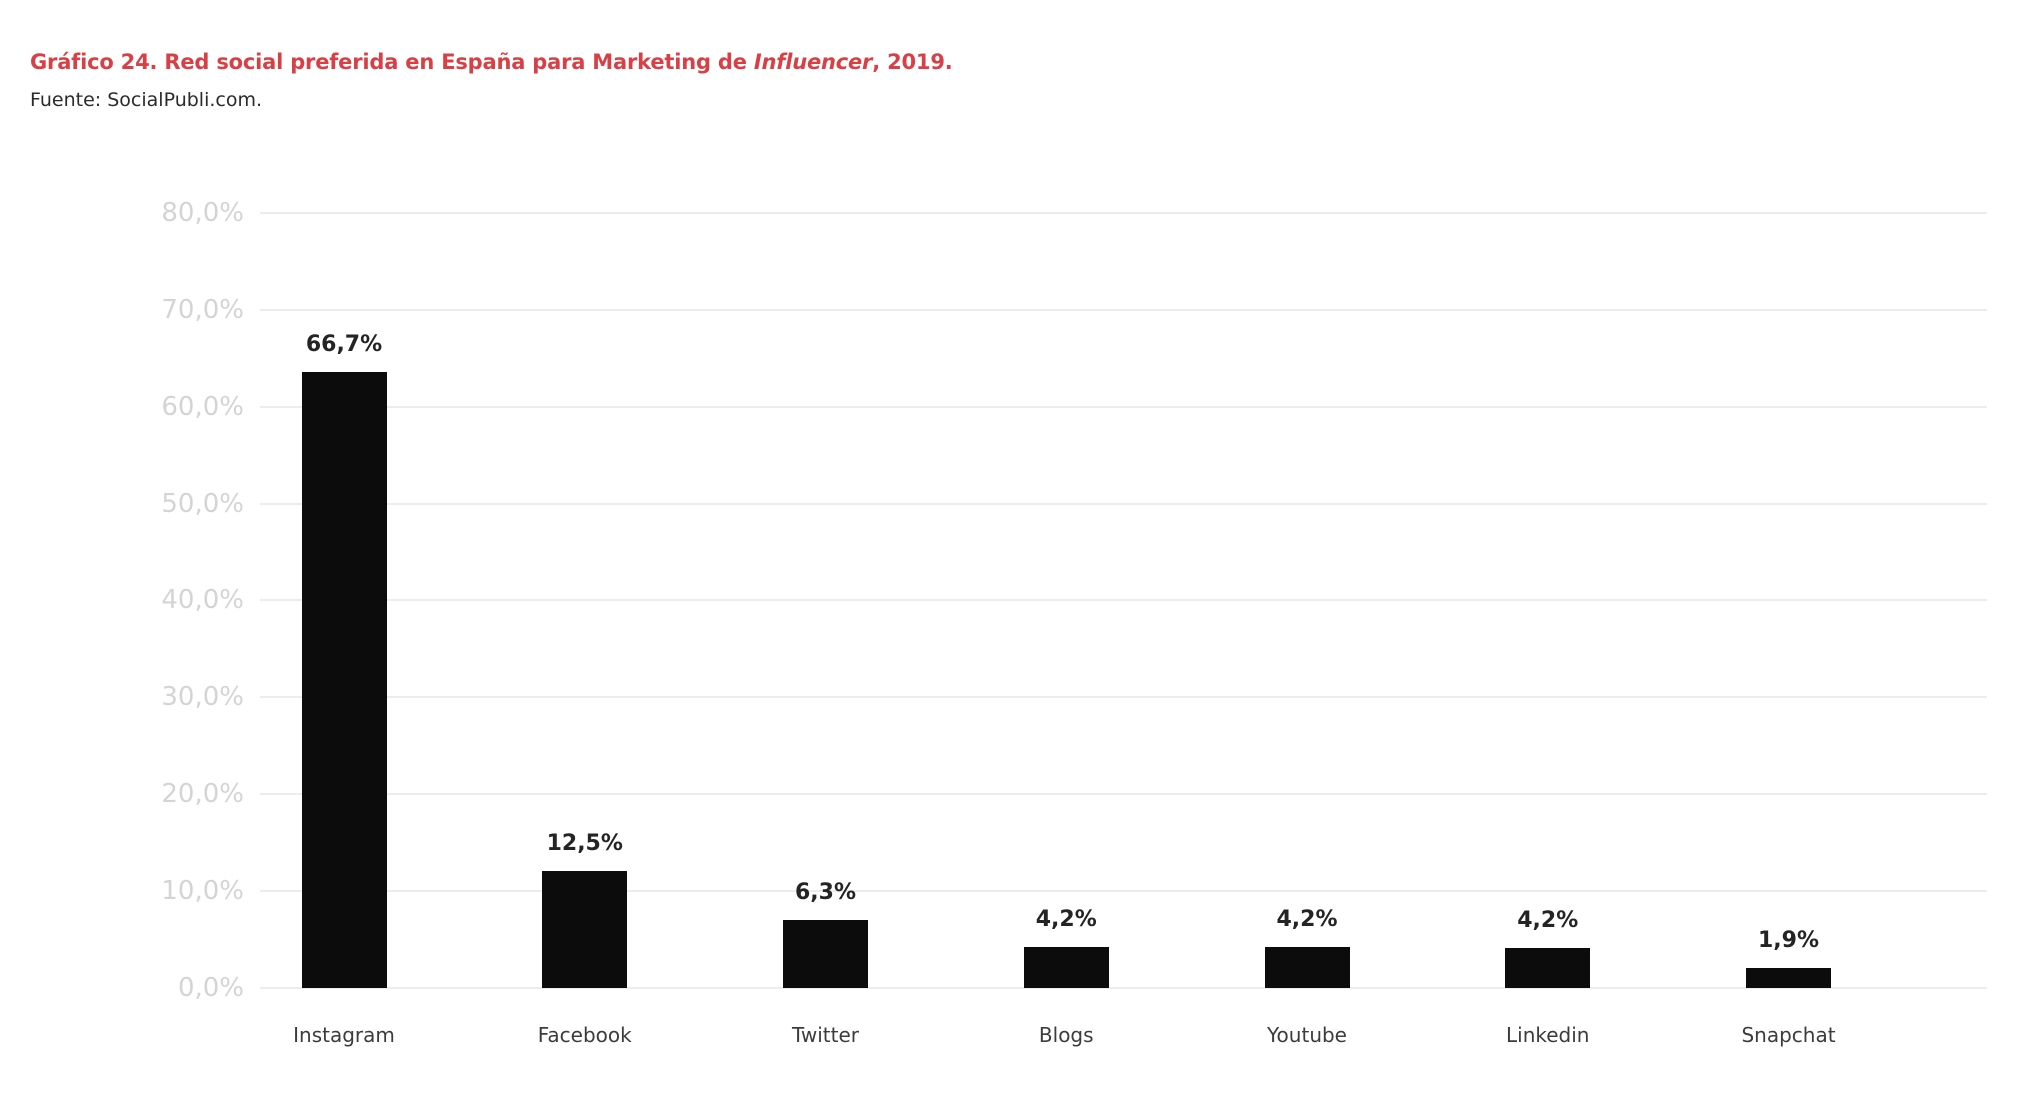  What do you see at coordinates (210, 988) in the screenshot?
I see `y-axis-tick-label-0: 0,0%` at bounding box center [210, 988].